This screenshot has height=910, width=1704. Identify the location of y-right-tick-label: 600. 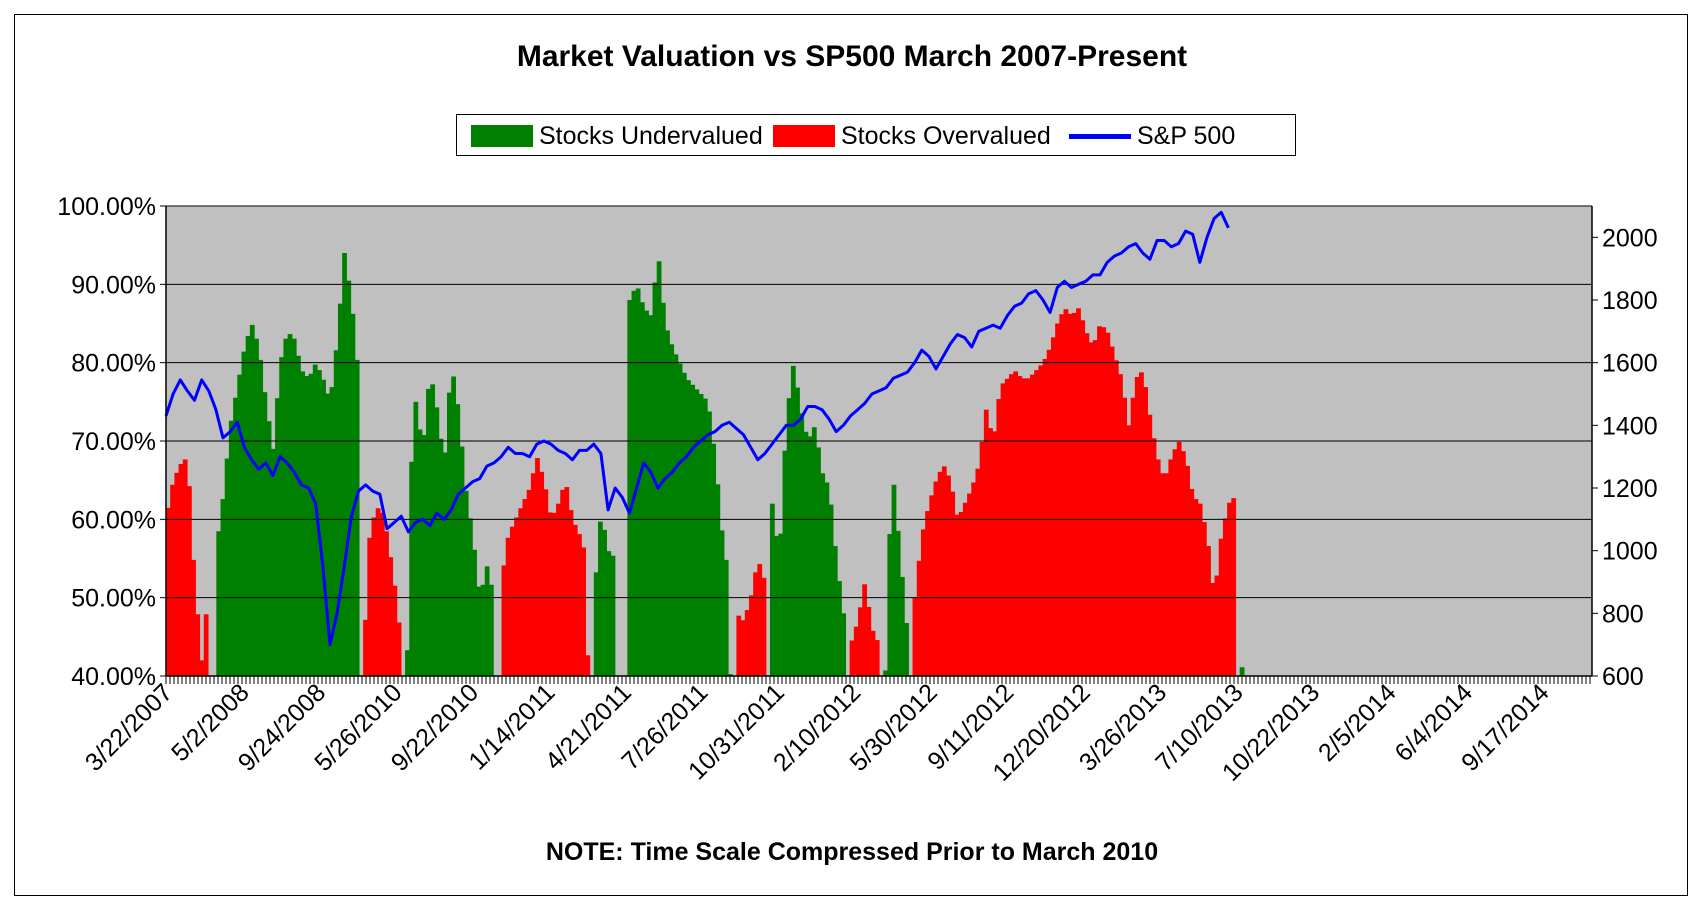
(1623, 677).